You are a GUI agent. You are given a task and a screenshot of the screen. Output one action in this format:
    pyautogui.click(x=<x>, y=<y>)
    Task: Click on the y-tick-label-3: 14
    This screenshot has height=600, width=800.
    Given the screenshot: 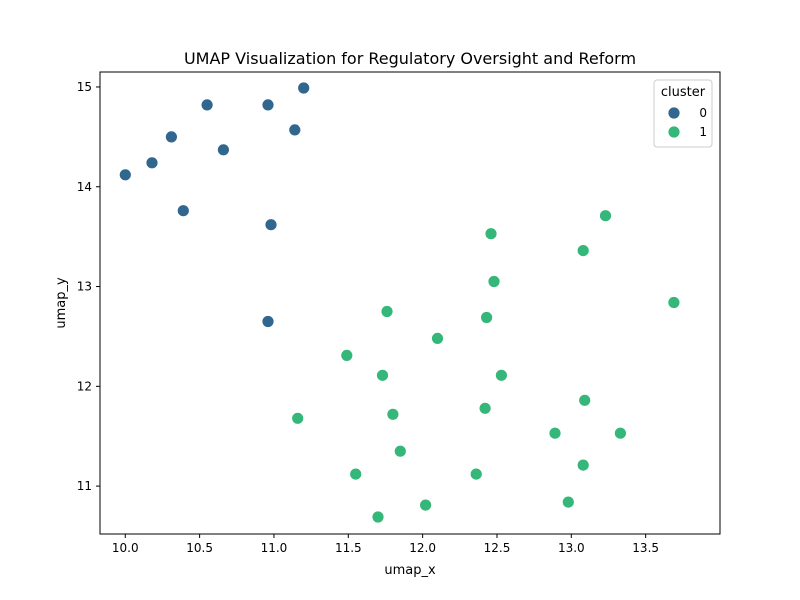 What is the action you would take?
    pyautogui.click(x=84, y=187)
    